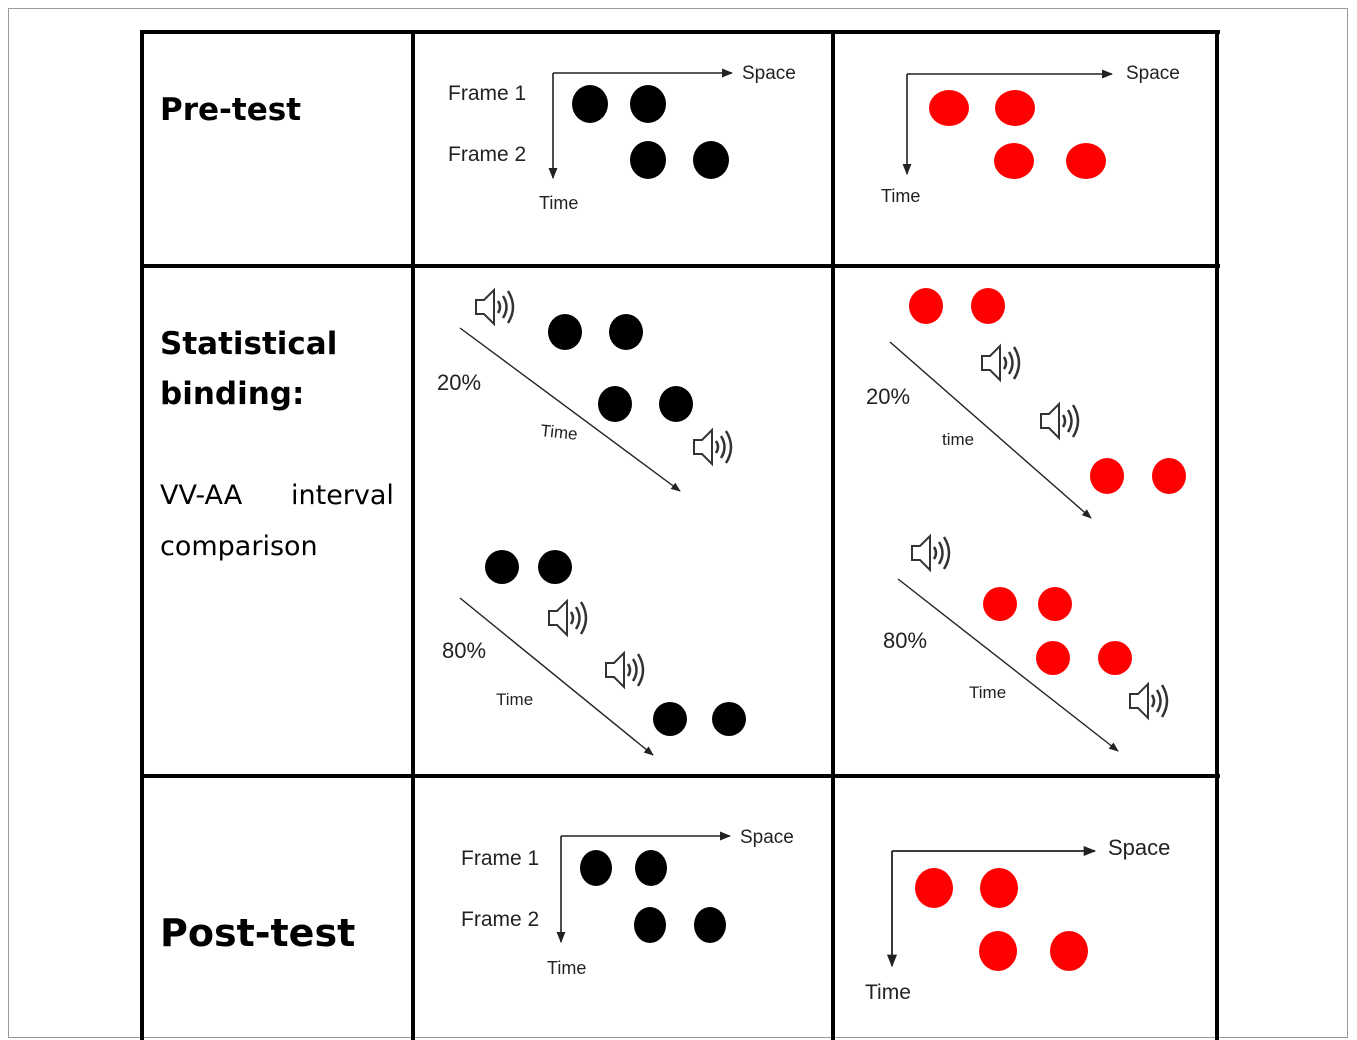  Describe the element at coordinates (231, 110) in the screenshot. I see `pretest-label: Pre-test` at that location.